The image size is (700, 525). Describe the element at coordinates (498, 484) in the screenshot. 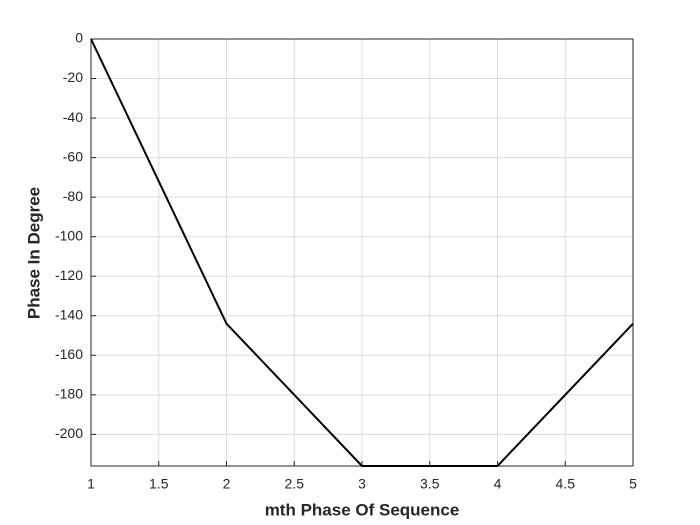

I see `x-tick-label: 4` at that location.